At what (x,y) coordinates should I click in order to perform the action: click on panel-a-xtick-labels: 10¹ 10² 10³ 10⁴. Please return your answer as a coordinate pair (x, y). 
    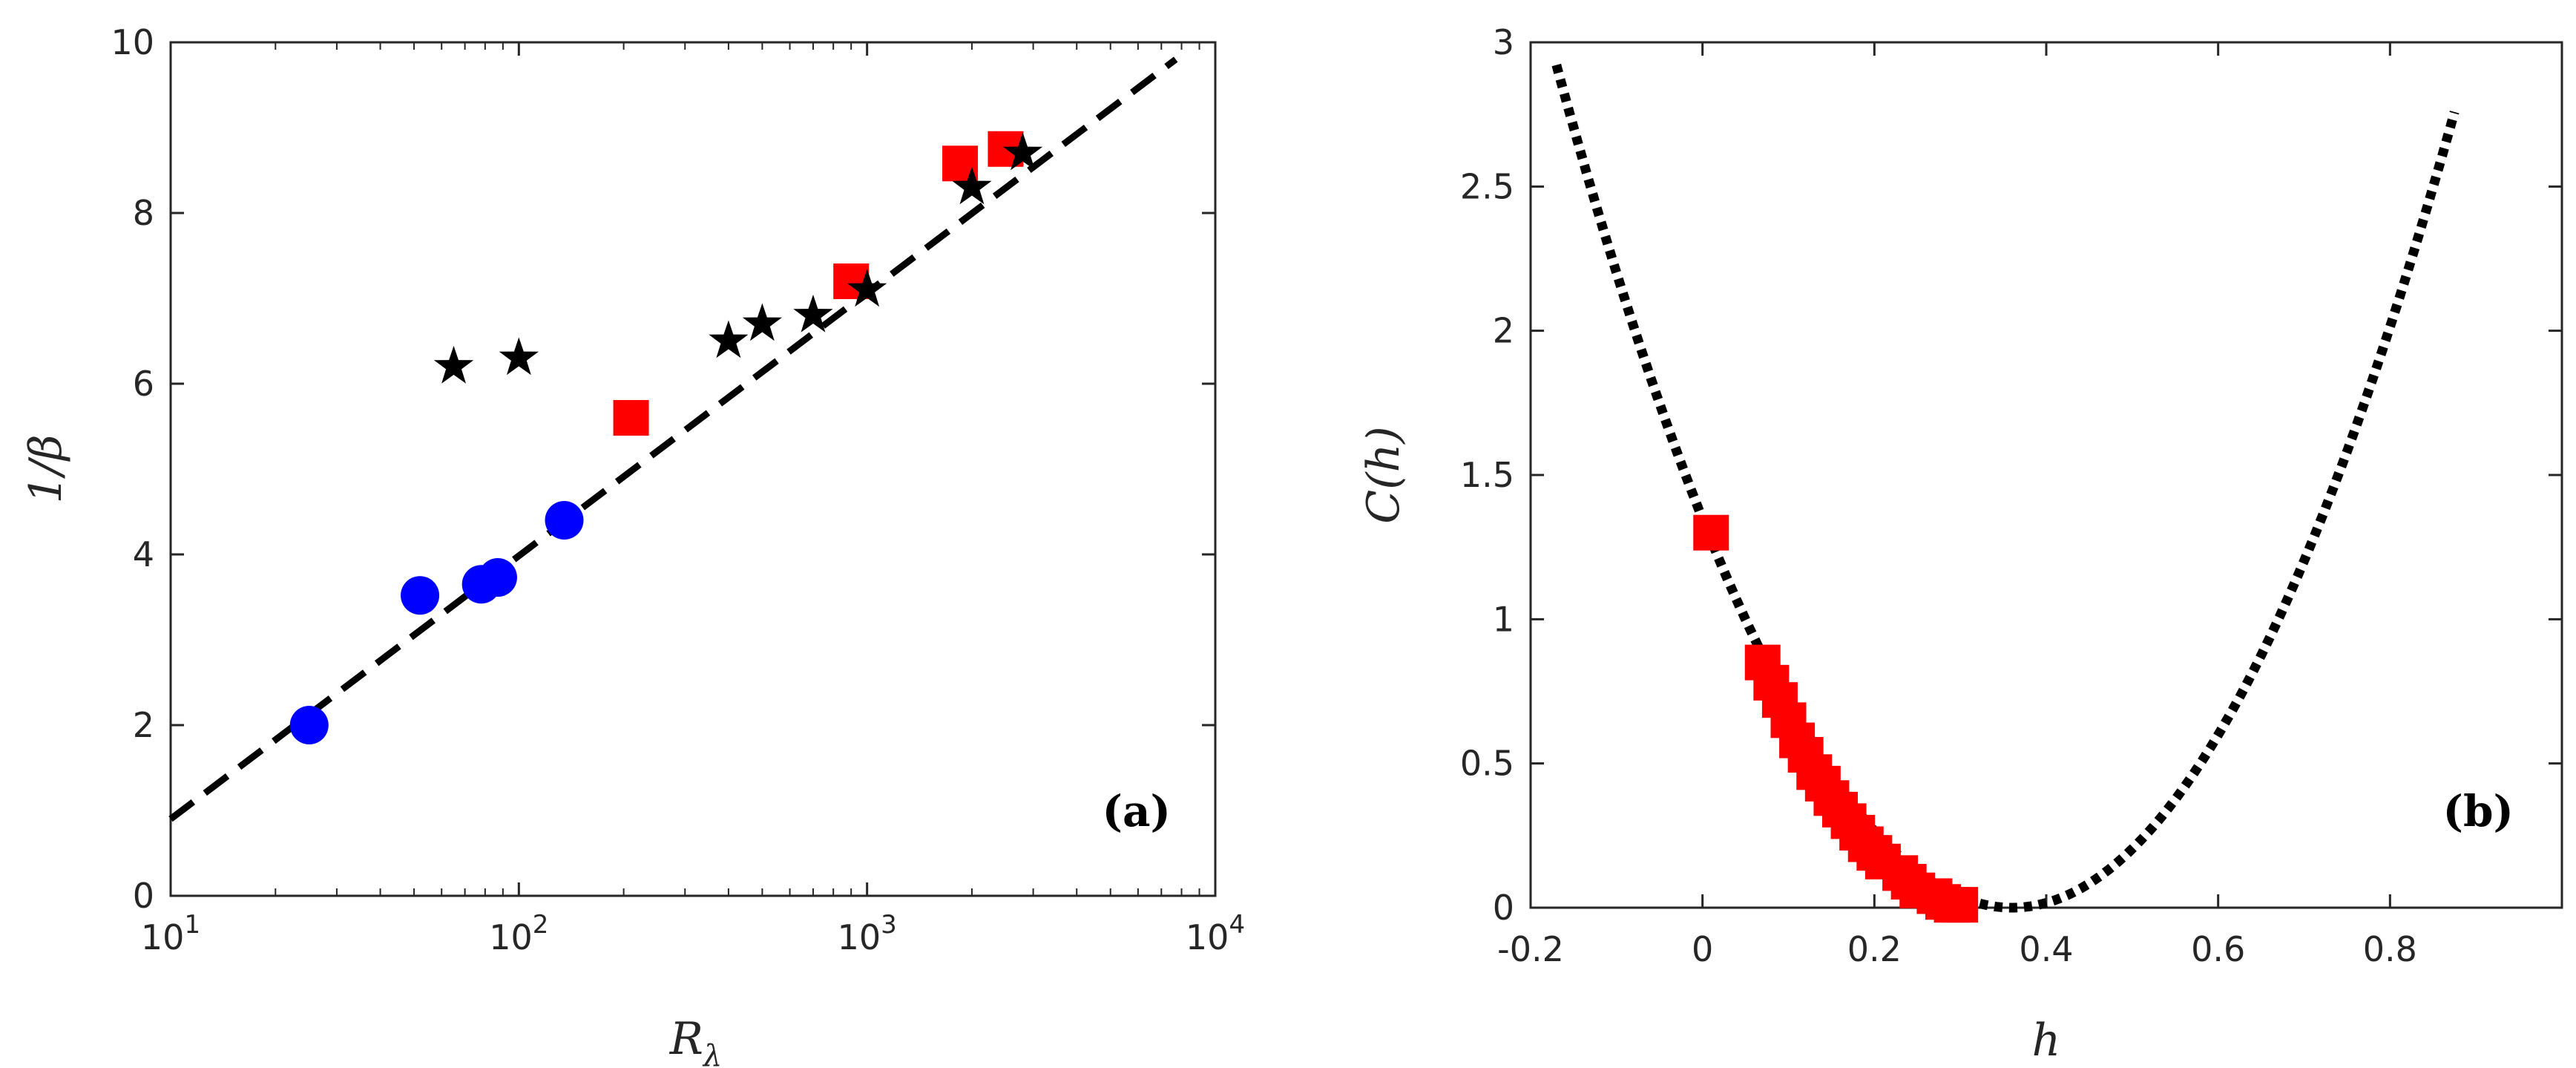
    Looking at the image, I should click on (693, 933).